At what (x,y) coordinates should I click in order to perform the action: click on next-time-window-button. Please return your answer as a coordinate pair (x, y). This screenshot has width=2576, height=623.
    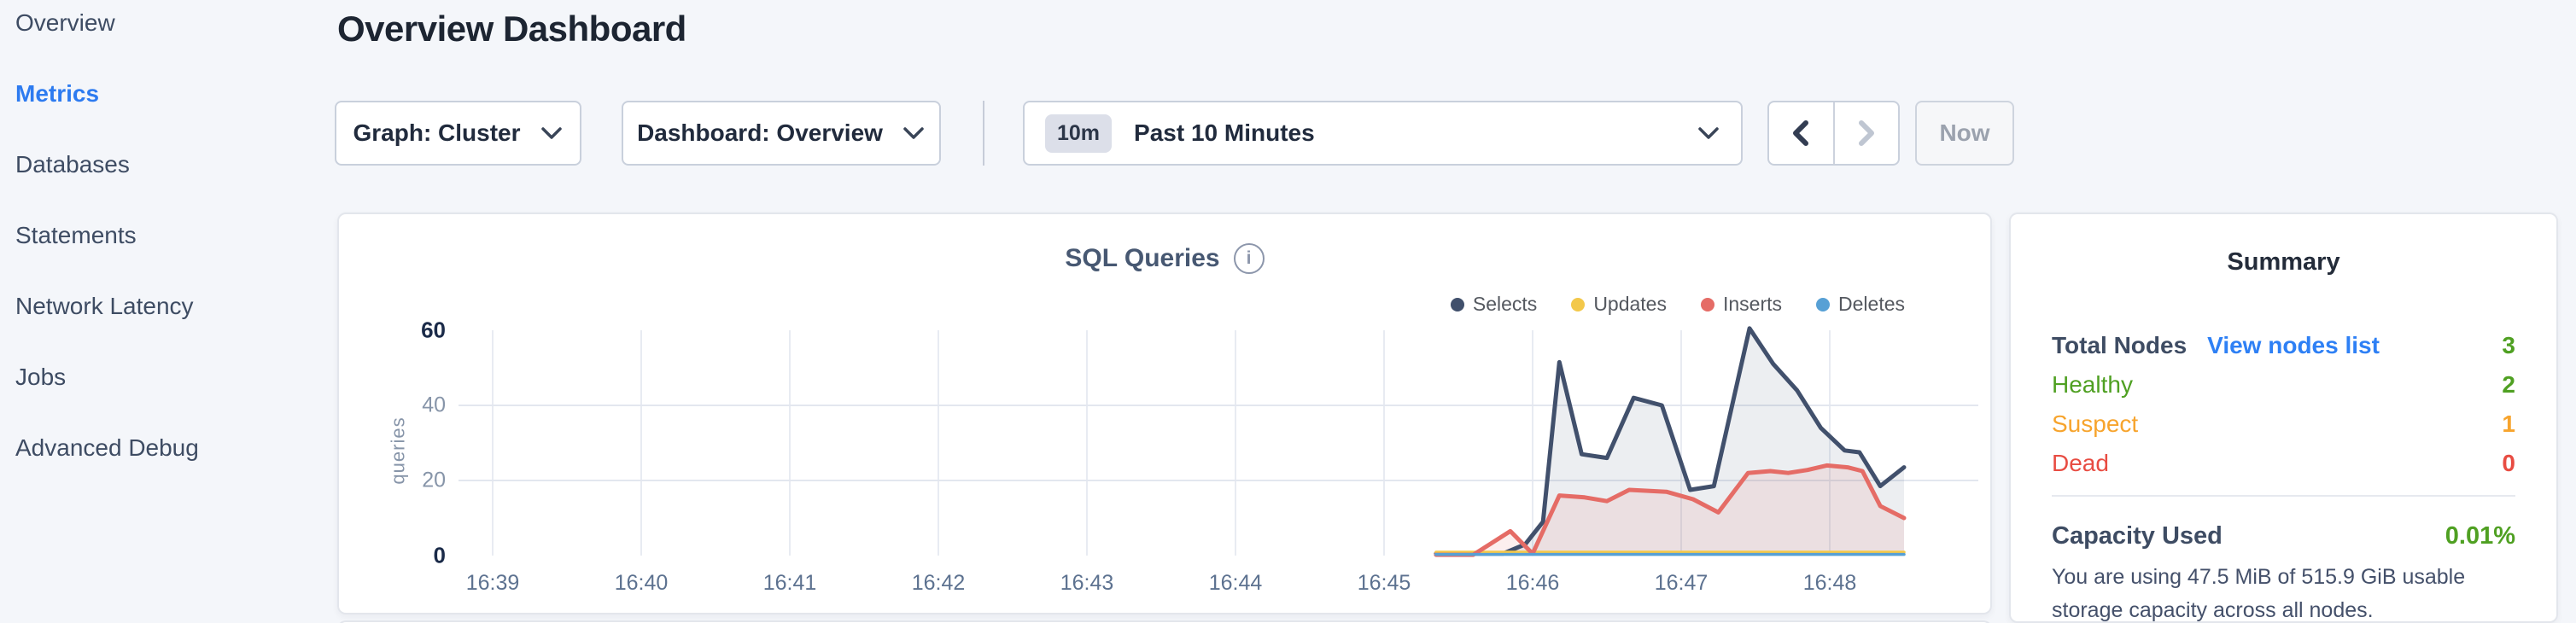
    Looking at the image, I should click on (1865, 133).